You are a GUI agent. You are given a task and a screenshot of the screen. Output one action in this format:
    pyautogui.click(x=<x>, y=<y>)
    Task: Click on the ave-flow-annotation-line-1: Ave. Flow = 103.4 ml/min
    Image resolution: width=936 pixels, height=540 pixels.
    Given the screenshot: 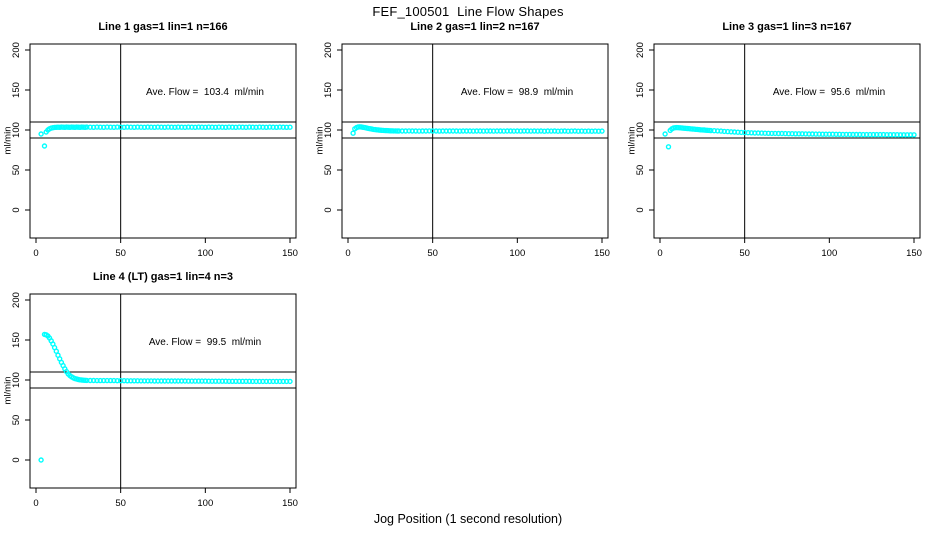 What is the action you would take?
    pyautogui.click(x=205, y=92)
    